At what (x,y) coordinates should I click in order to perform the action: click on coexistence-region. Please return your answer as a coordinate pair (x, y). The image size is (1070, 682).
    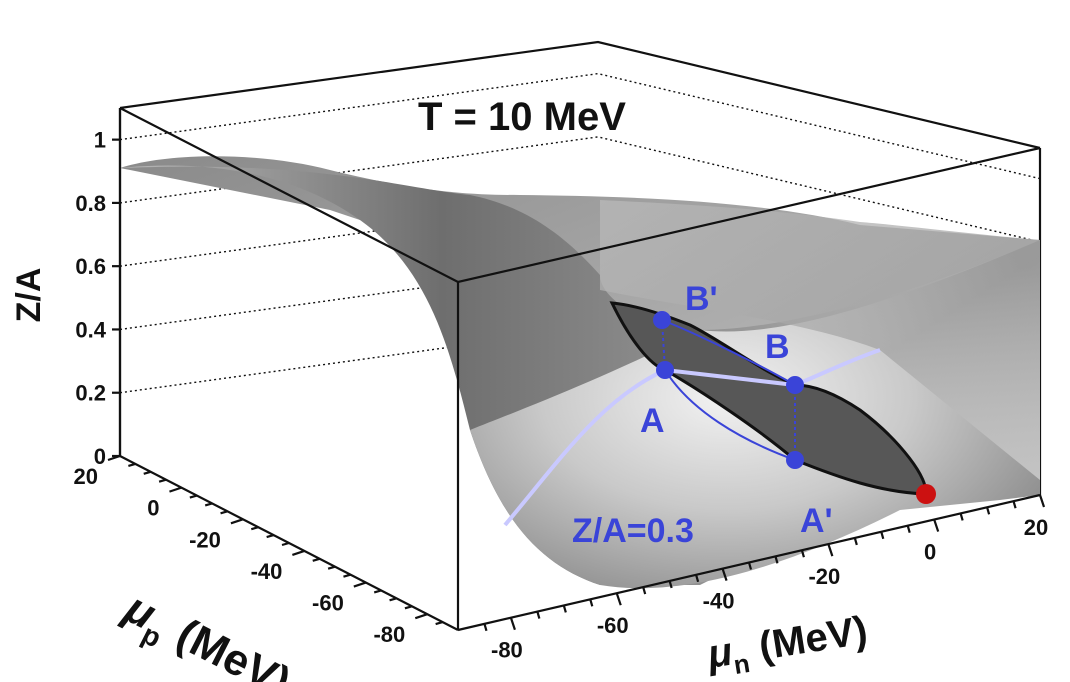
    Looking at the image, I should click on (768, 398).